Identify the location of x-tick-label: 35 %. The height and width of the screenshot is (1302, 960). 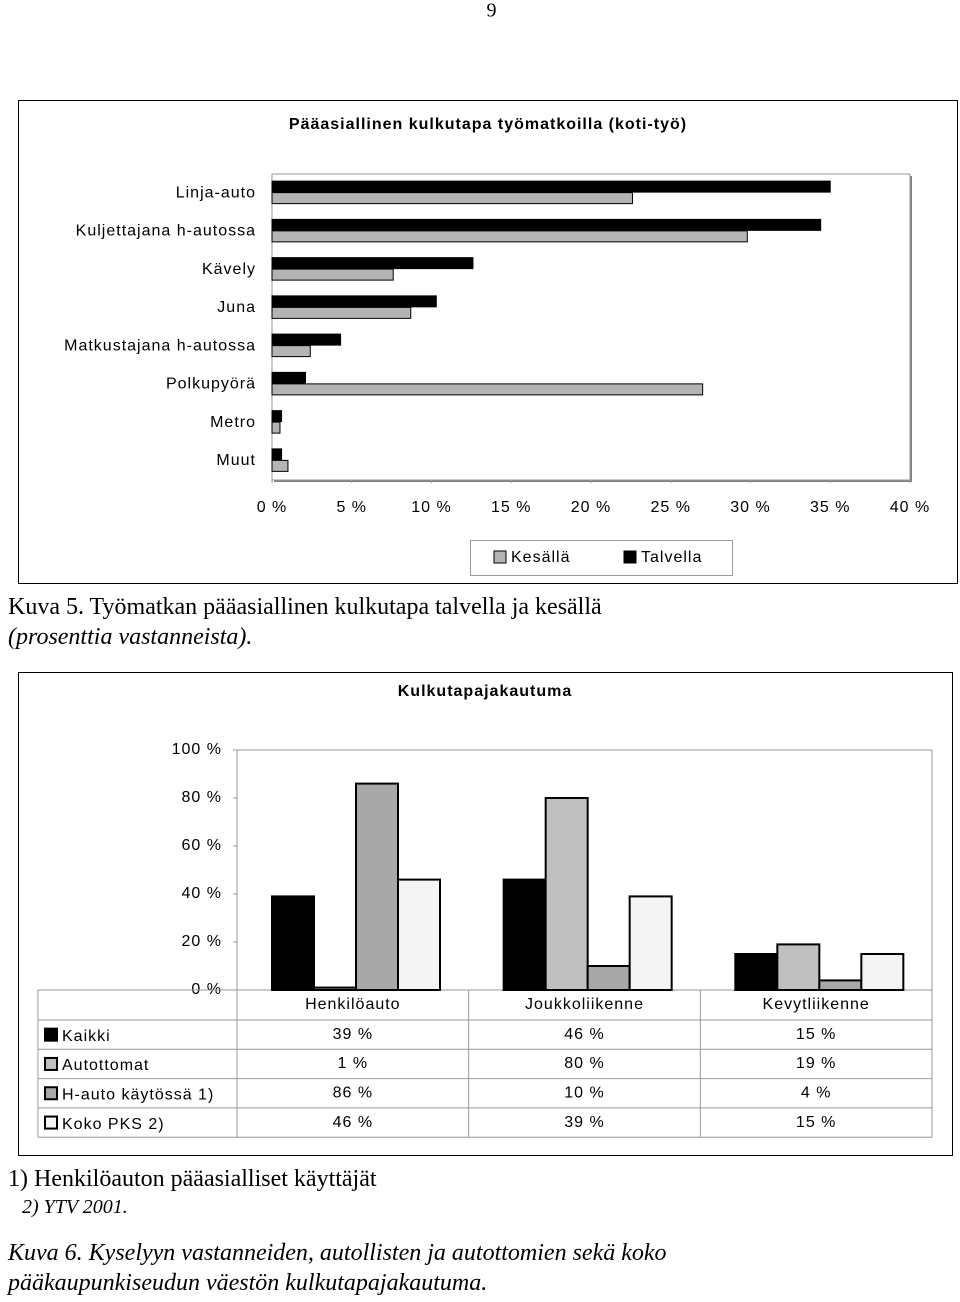
(830, 507).